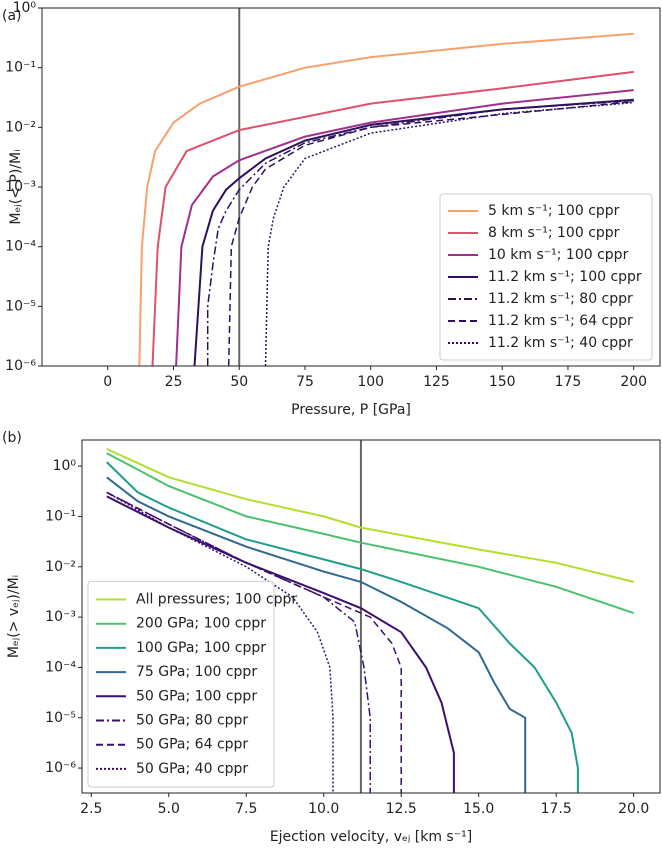 This screenshot has width=662, height=854. I want to click on x-tick-label: 100, so click(370, 382).